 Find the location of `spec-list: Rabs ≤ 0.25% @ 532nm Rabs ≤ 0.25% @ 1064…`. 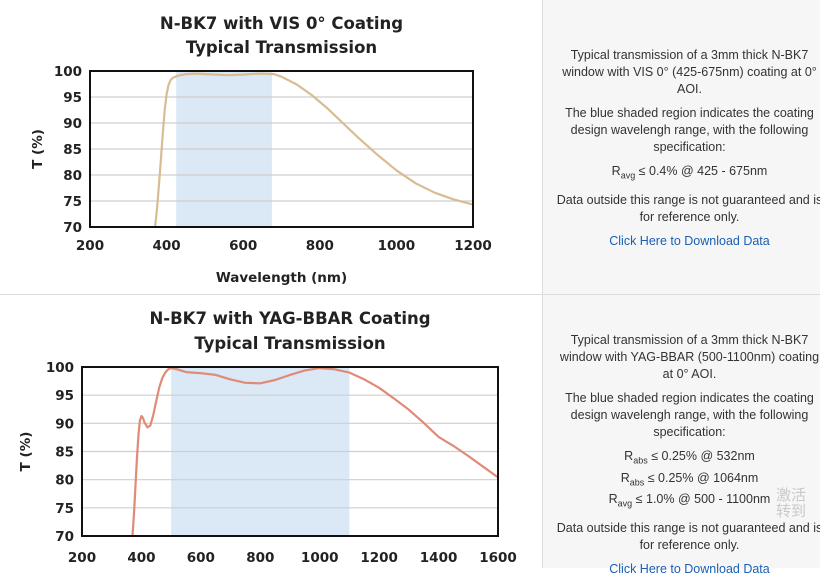

spec-list: Rabs ≤ 0.25% @ 532nm Rabs ≤ 0.25% @ 1064… is located at coordinates (687, 480).